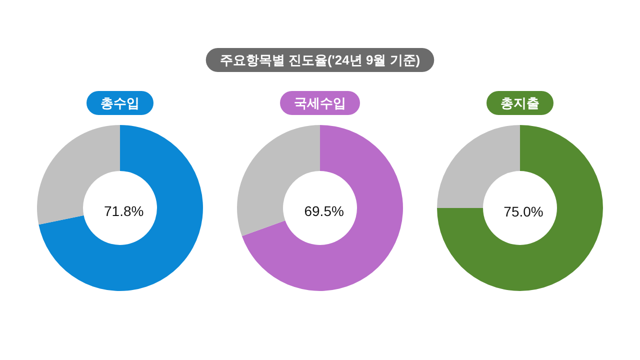 The width and height of the screenshot is (640, 360). What do you see at coordinates (320, 60) in the screenshot?
I see `text: 주요항목별 진도율('24년 9월 기준)` at bounding box center [320, 60].